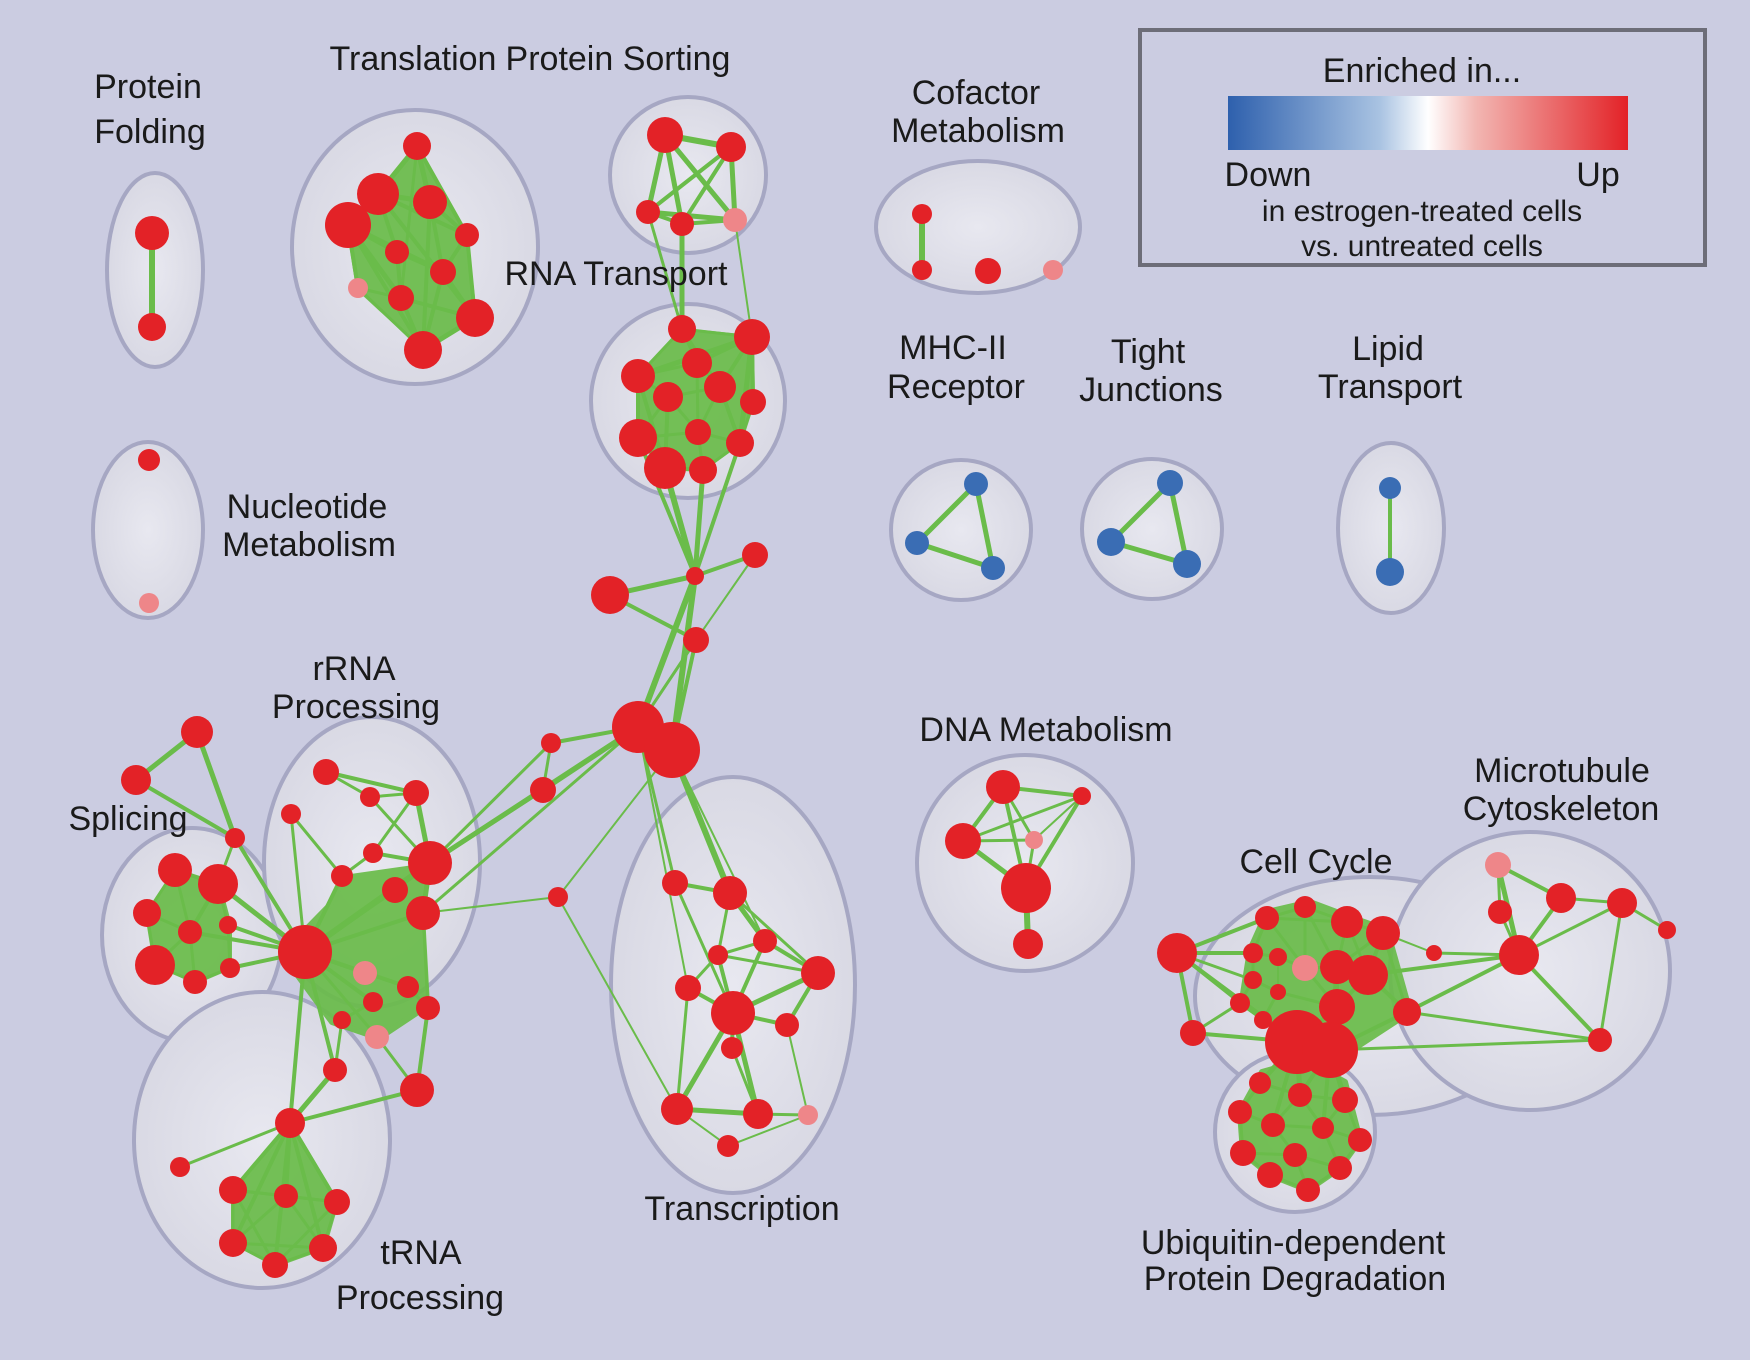 Image resolution: width=1750 pixels, height=1360 pixels. I want to click on cluster-label-tight-junctions-1: Junctions, so click(1151, 390).